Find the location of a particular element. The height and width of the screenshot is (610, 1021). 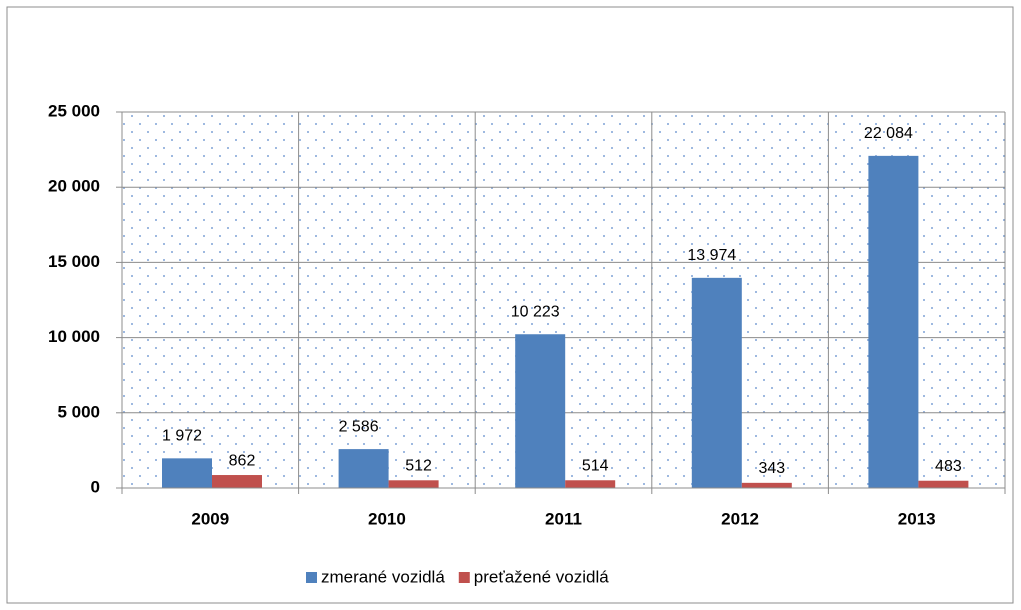

y-tick-label: 20 000 is located at coordinates (74, 186).